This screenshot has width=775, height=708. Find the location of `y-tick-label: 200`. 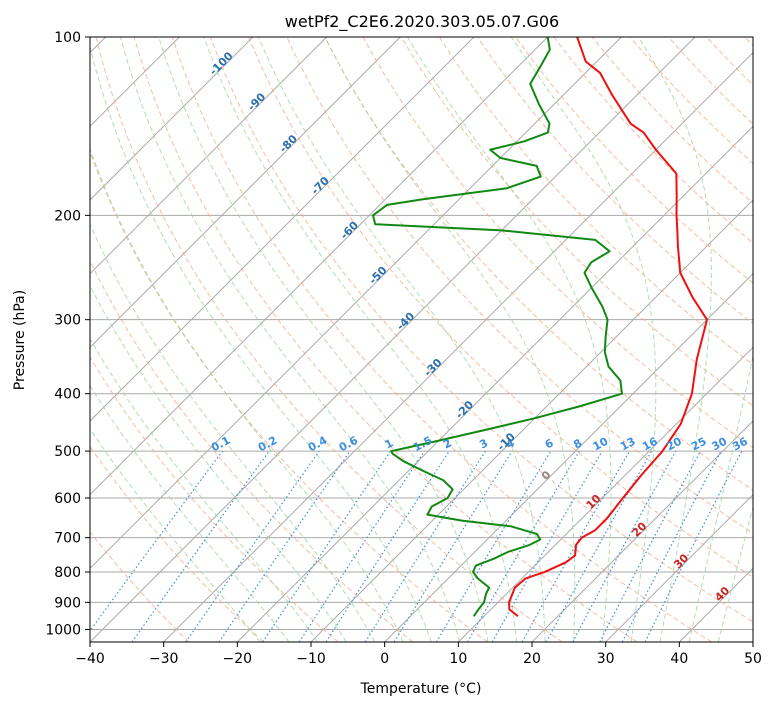

y-tick-label: 200 is located at coordinates (67, 216).